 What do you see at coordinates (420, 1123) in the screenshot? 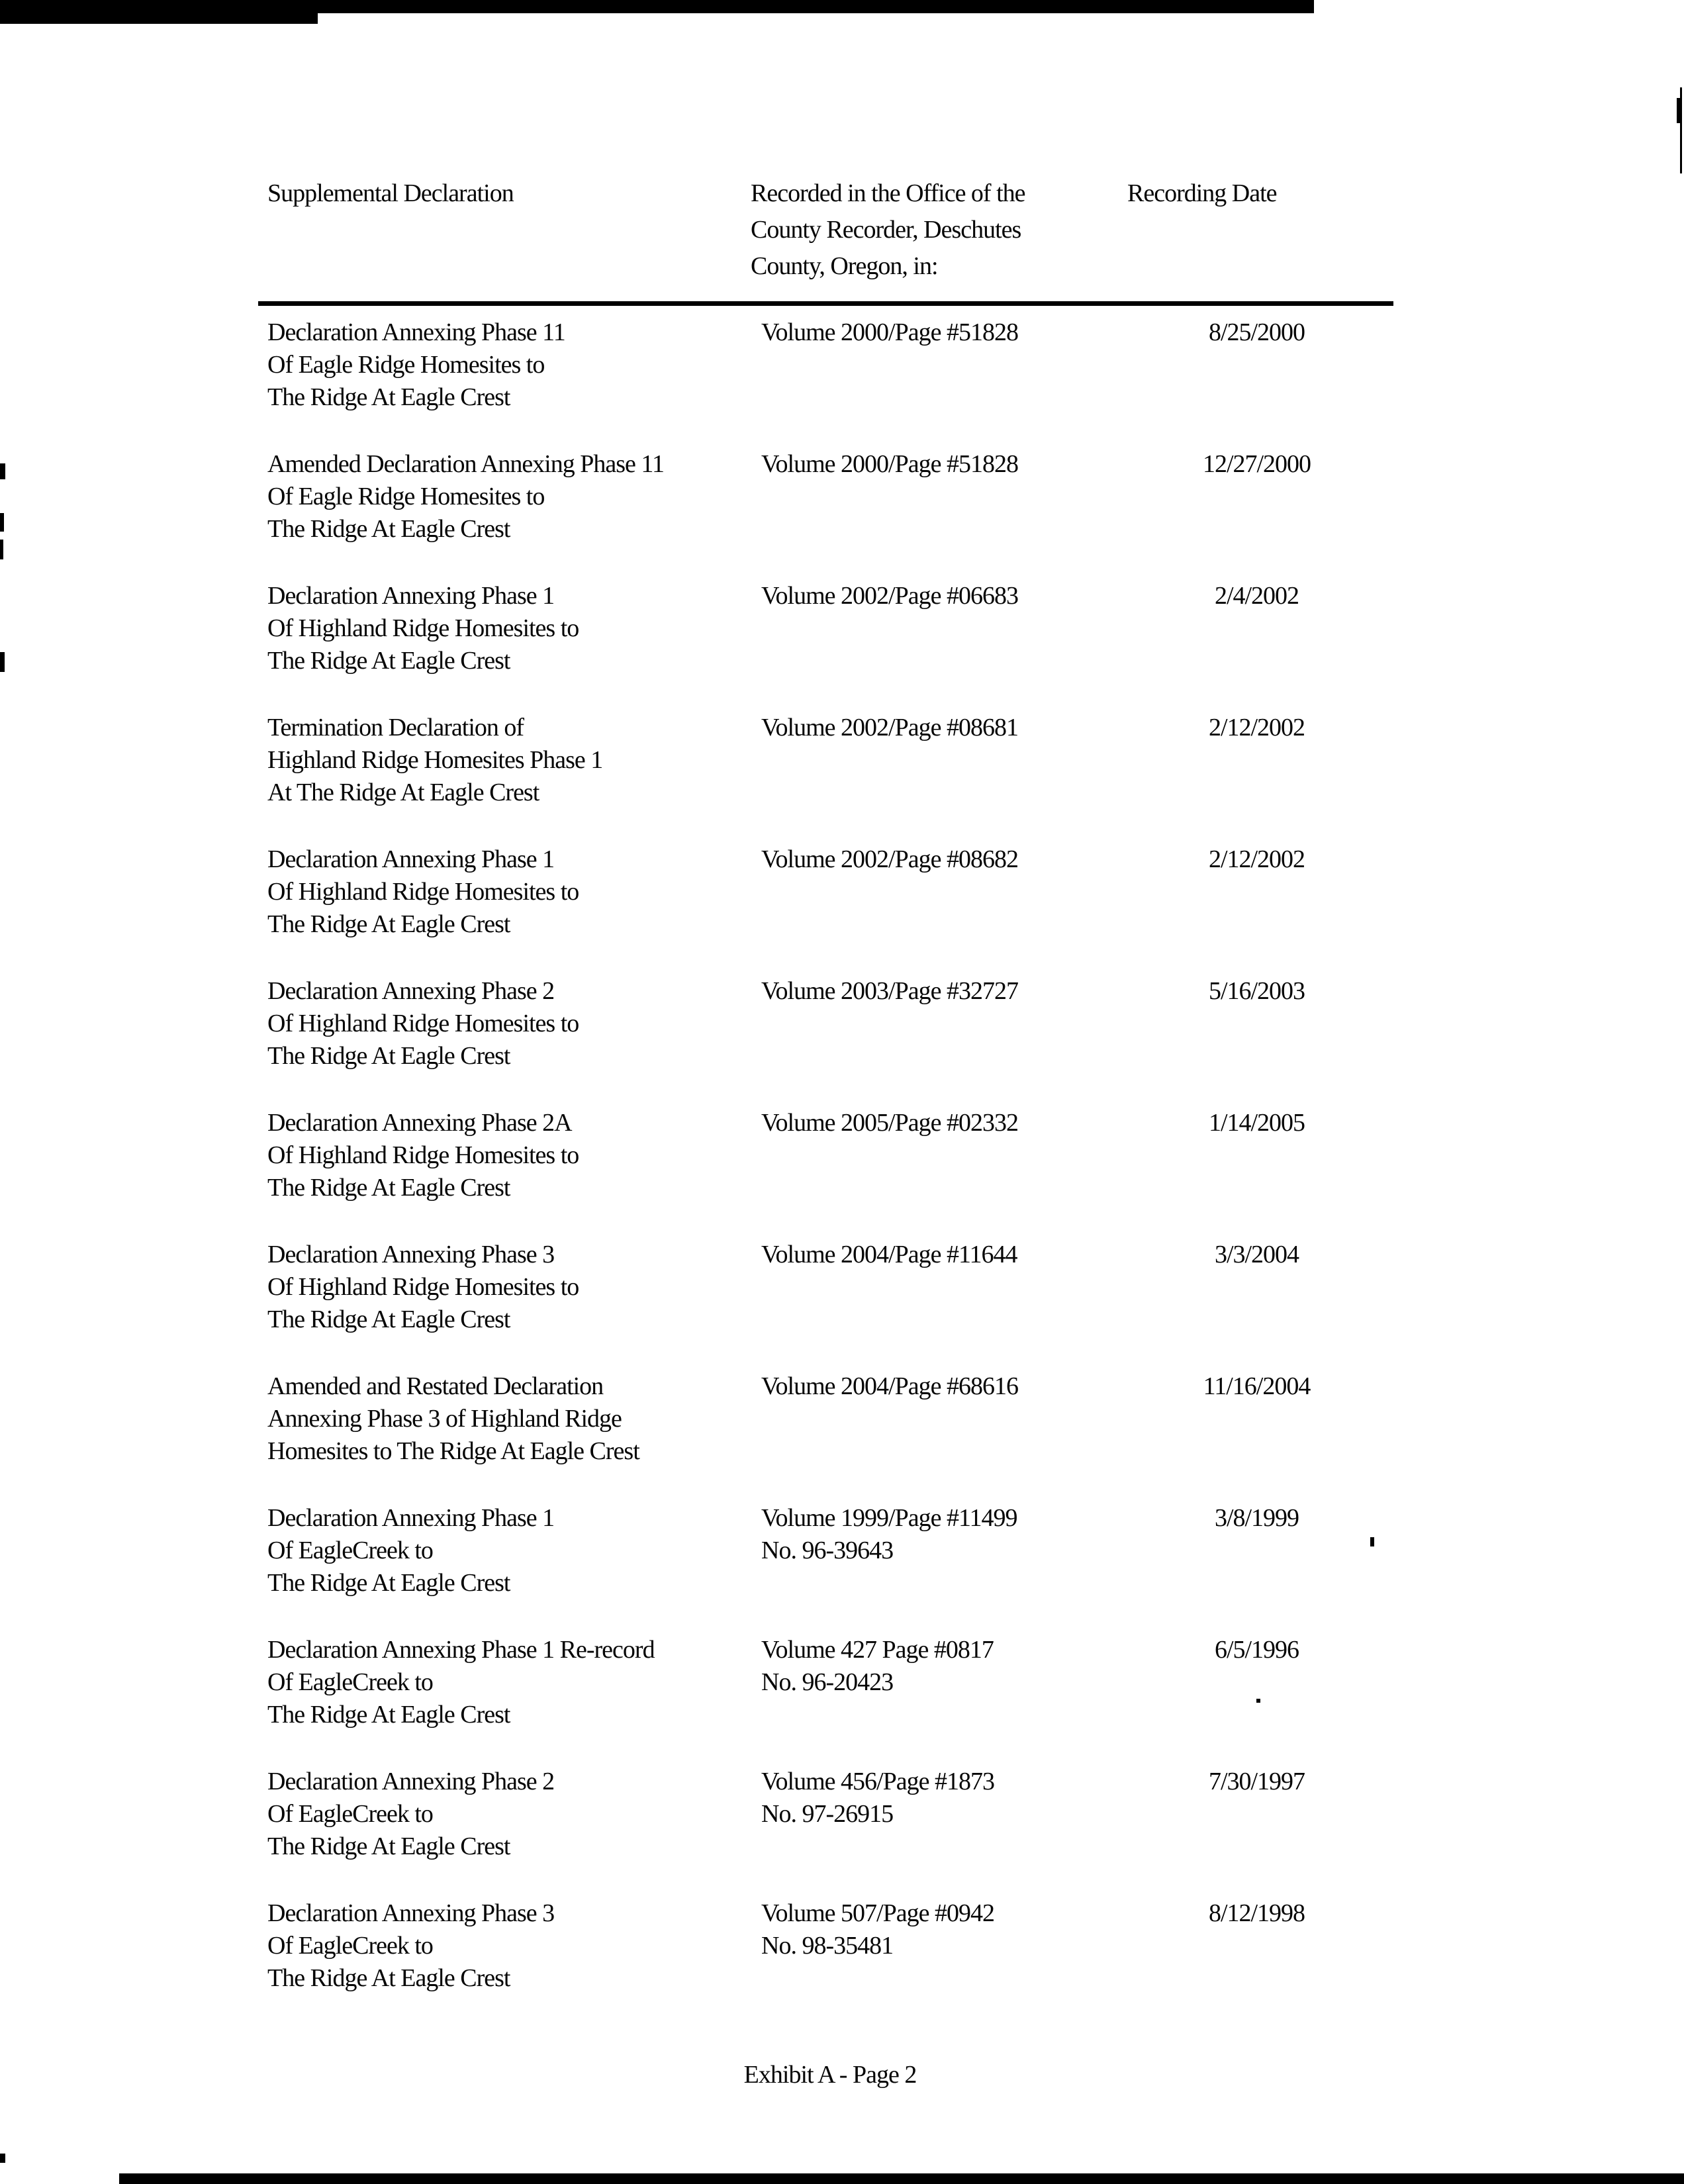
I see `text-line: Declaration Annexing Phase 2A` at bounding box center [420, 1123].